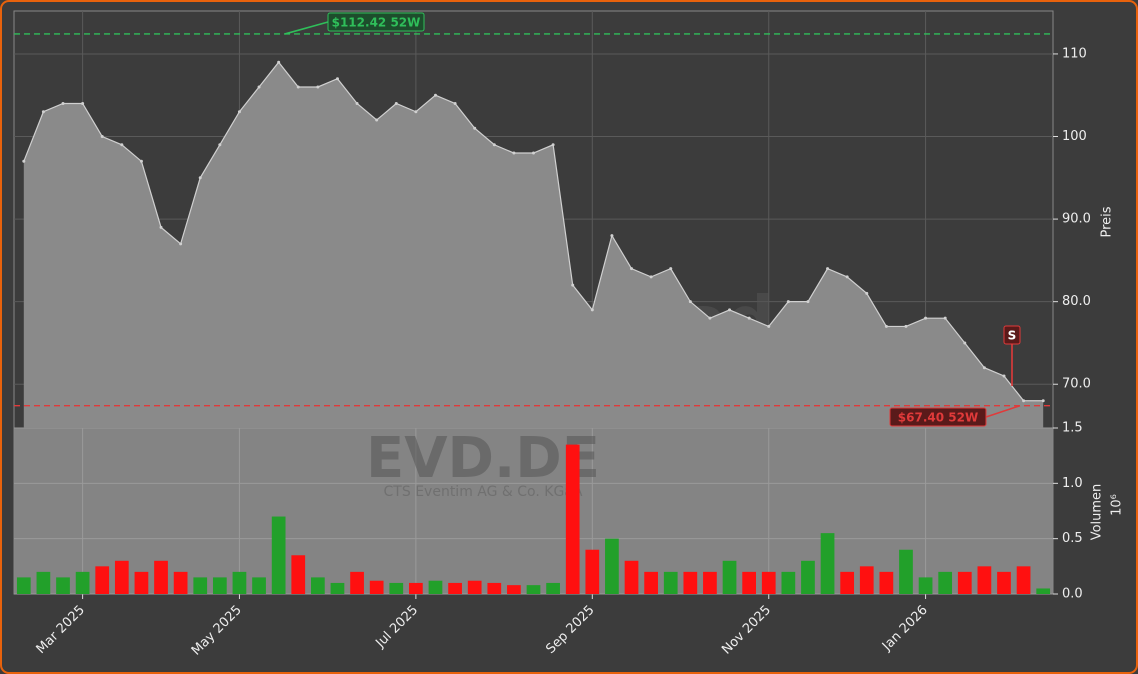 Image resolution: width=1138 pixels, height=674 pixels. I want to click on y-tick-label: 90.0, so click(1076, 219).